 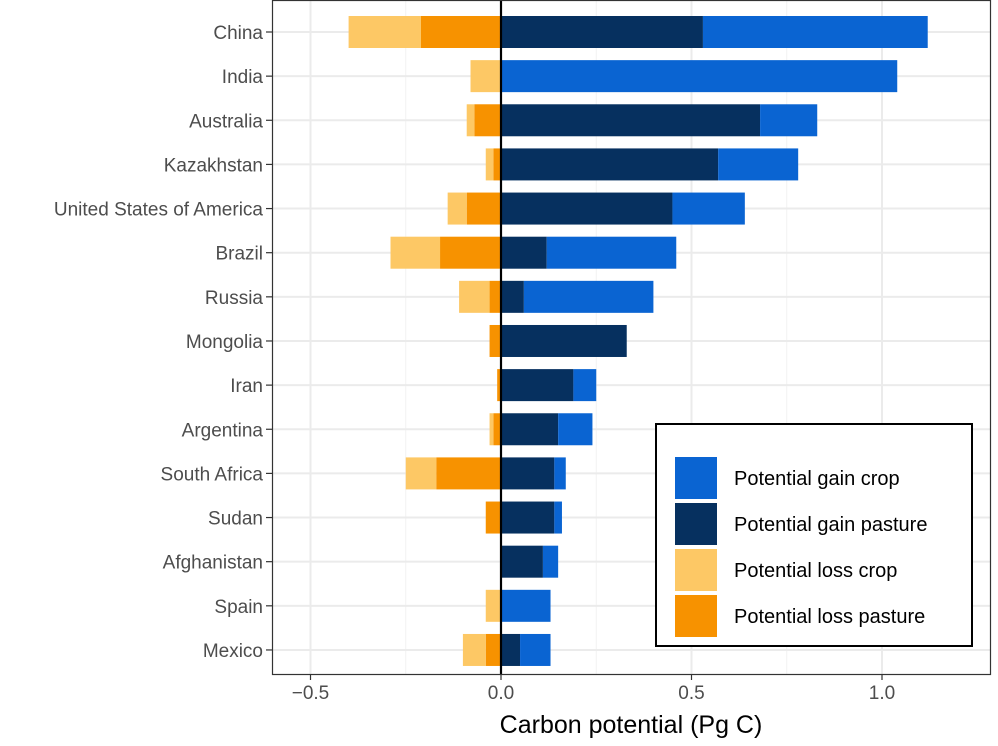 What do you see at coordinates (460, 32) in the screenshot?
I see `bar-potential-loss-pasture-china` at bounding box center [460, 32].